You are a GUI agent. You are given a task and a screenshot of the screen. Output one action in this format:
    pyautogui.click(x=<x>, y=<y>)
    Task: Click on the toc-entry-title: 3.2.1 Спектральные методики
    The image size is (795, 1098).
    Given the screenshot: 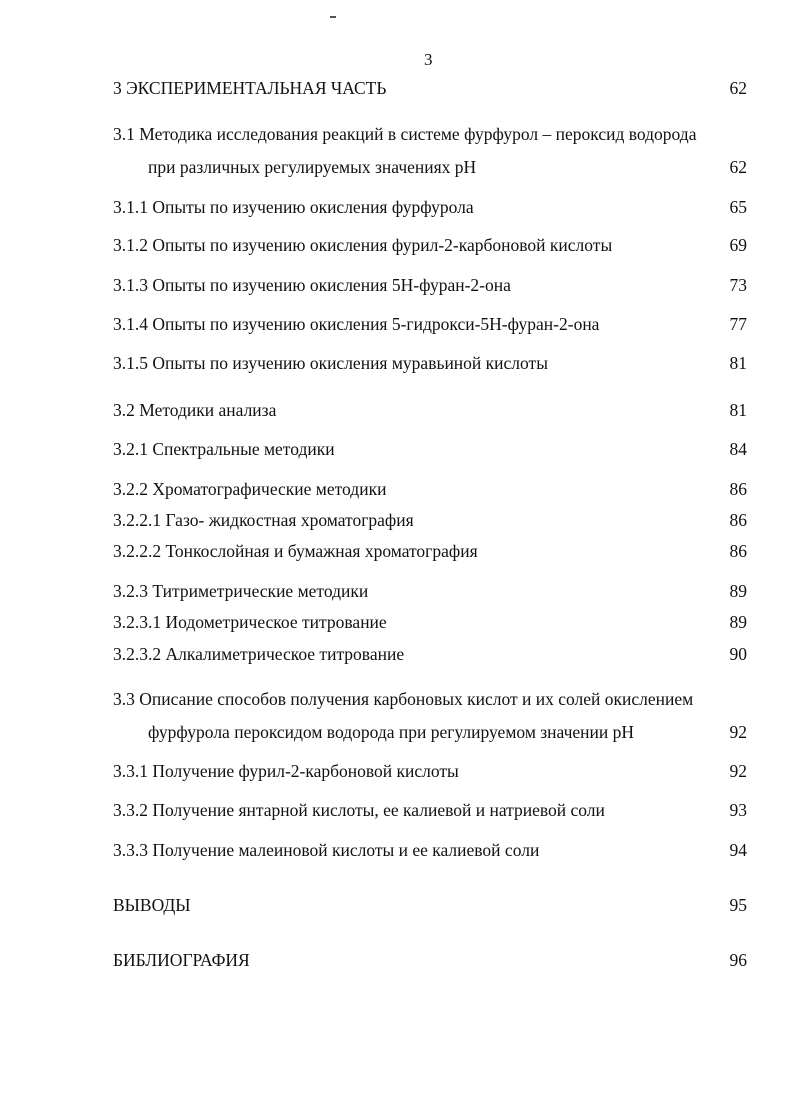 What is the action you would take?
    pyautogui.click(x=224, y=449)
    